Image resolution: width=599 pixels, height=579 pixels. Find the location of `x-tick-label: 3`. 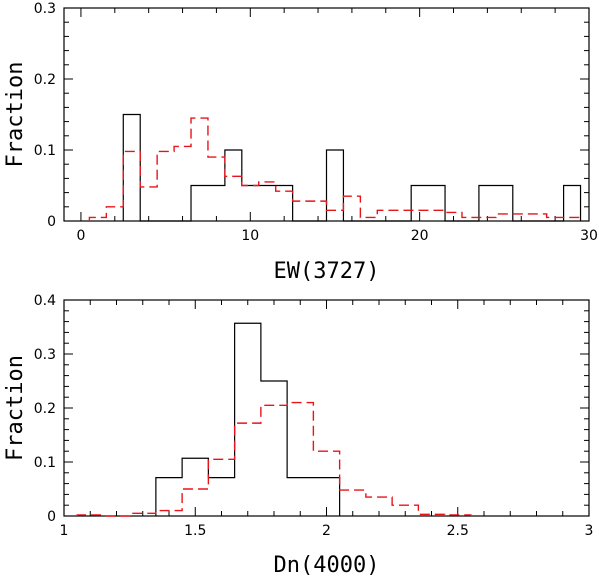

x-tick-label: 3 is located at coordinates (589, 531).